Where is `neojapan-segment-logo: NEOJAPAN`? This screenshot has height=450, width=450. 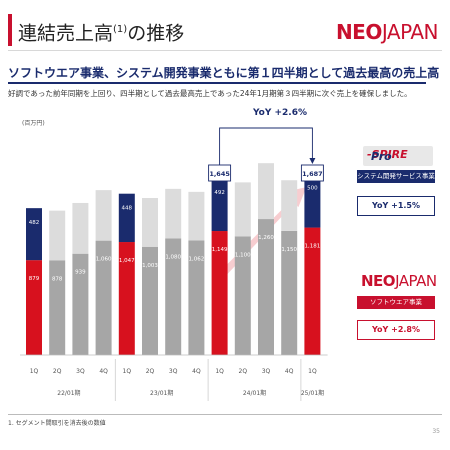 neojapan-segment-logo: NEOJAPAN is located at coordinates (399, 281).